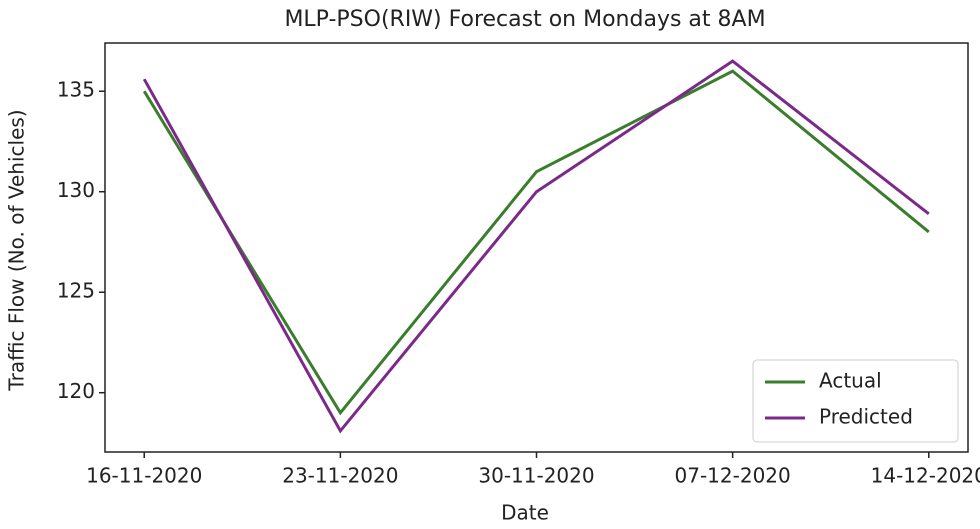 This screenshot has width=980, height=529. Describe the element at coordinates (925, 476) in the screenshot. I see `x-tick-label: 14-12-2020` at that location.